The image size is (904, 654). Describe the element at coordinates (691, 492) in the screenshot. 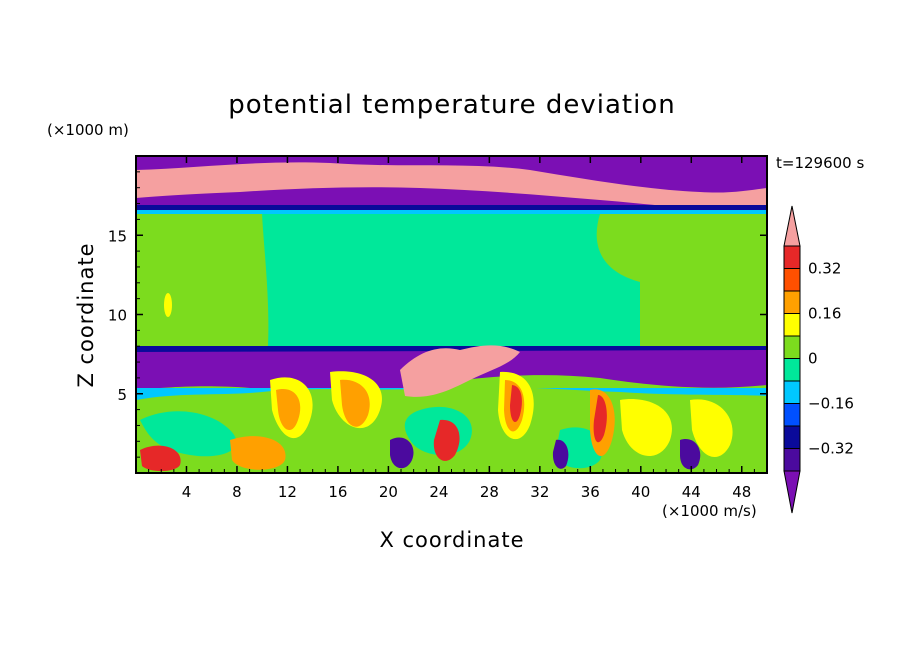

I see `x-tick-label: 44` at that location.